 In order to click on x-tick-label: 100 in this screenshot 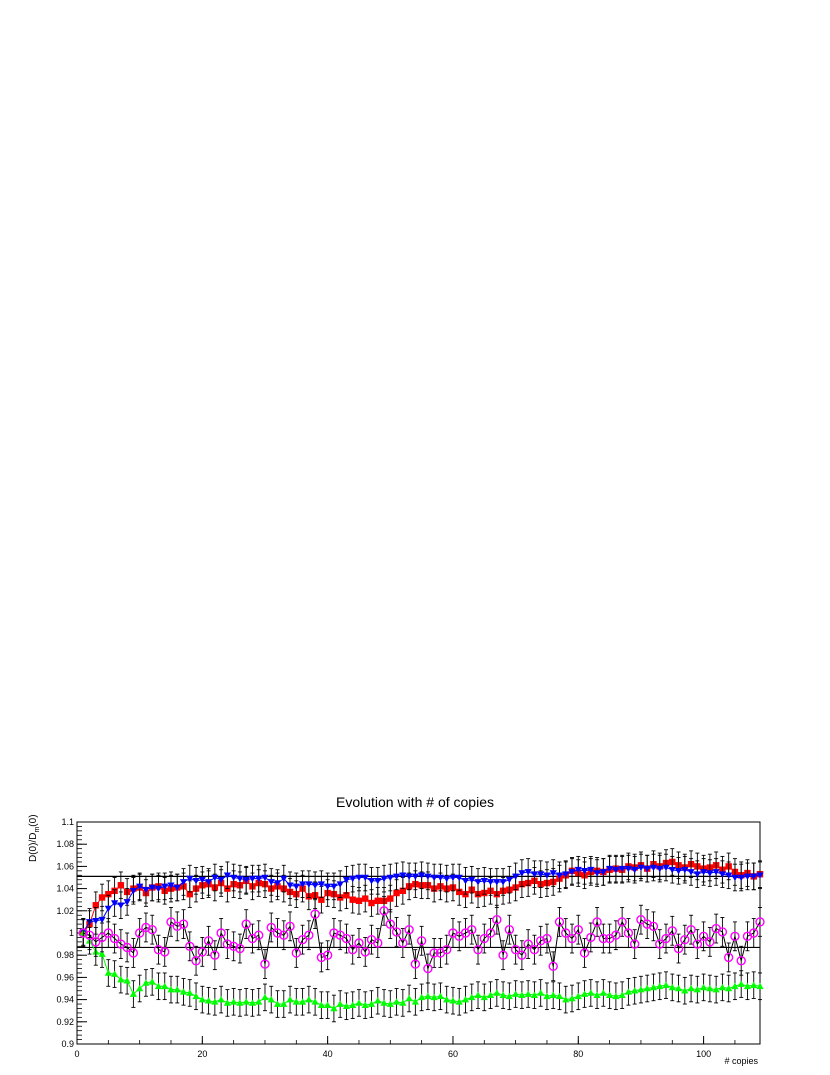, I will do `click(703, 1054)`.